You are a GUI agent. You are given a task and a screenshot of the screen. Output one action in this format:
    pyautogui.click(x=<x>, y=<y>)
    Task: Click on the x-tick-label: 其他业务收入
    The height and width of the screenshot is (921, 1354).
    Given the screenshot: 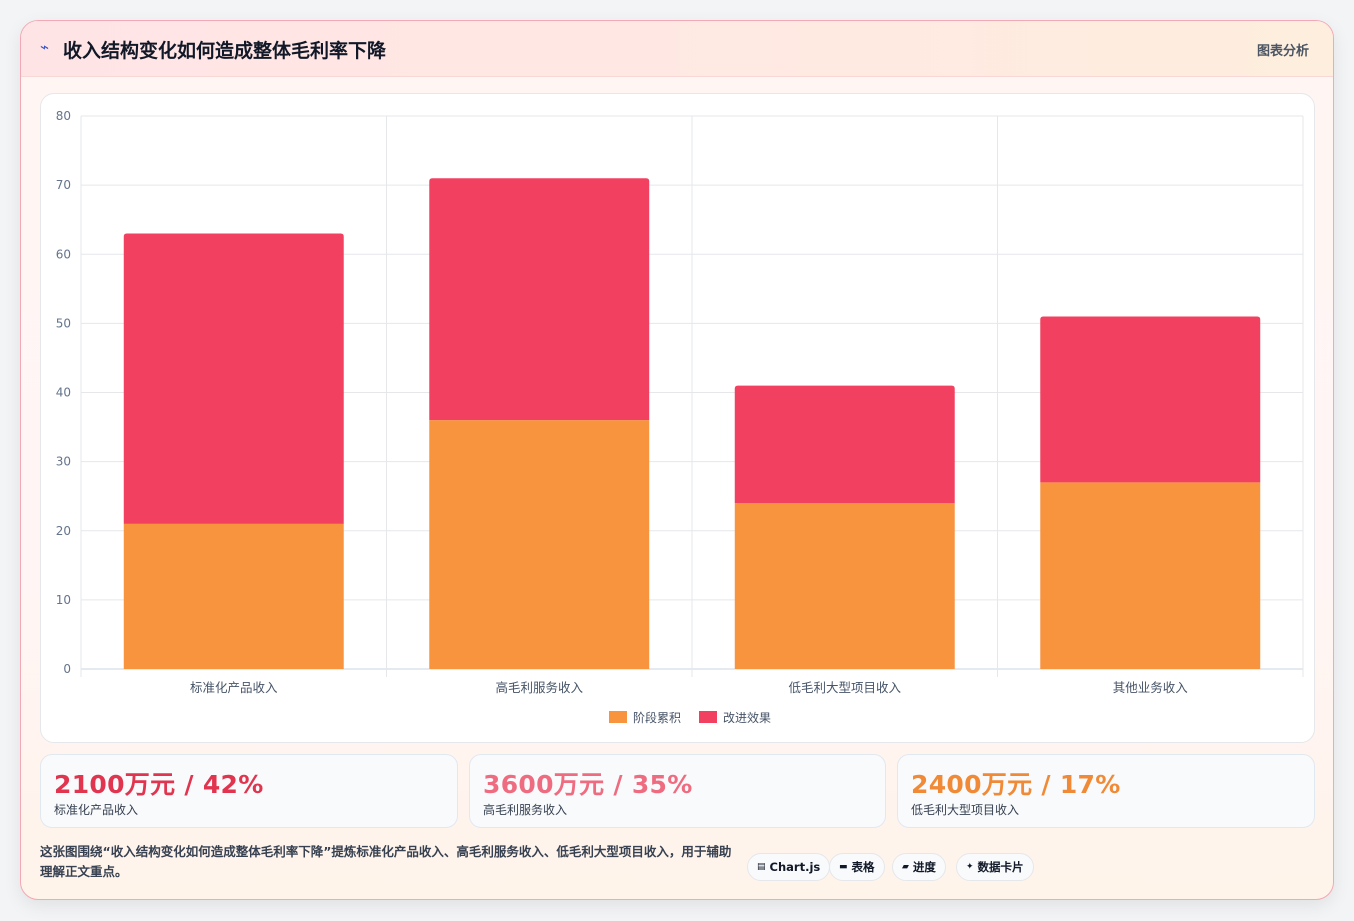 What is the action you would take?
    pyautogui.click(x=1151, y=687)
    